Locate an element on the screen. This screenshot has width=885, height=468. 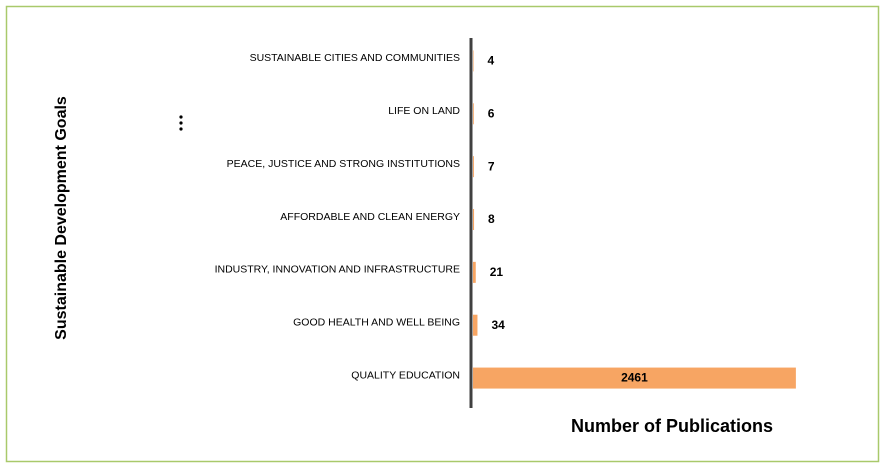
value-label: 6 is located at coordinates (491, 113).